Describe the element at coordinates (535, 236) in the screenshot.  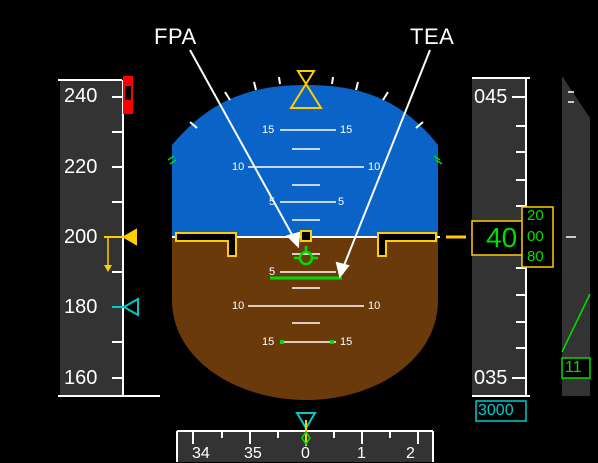
I see `current-altitude-small: 00` at that location.